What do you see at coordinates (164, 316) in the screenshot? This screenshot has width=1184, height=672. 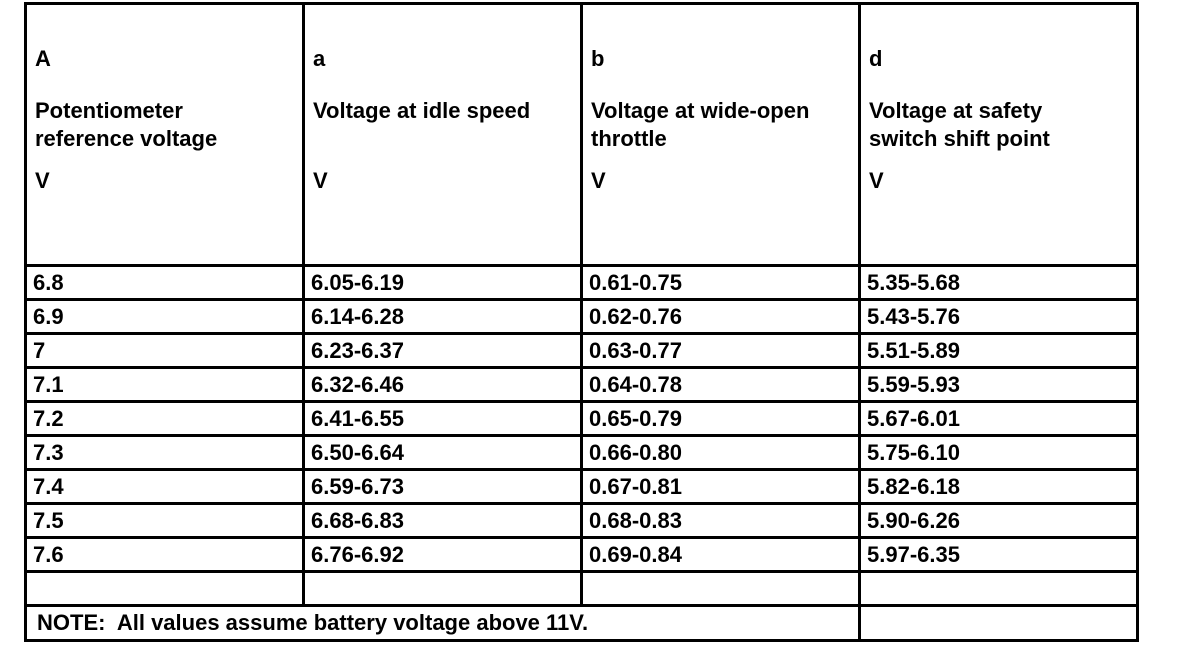 I see `data-cell: 6.9` at bounding box center [164, 316].